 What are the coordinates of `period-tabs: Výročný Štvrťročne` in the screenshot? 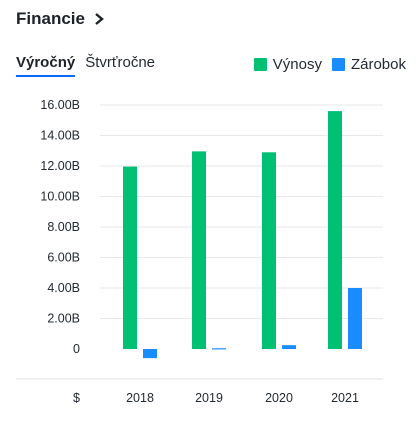 It's located at (85, 65).